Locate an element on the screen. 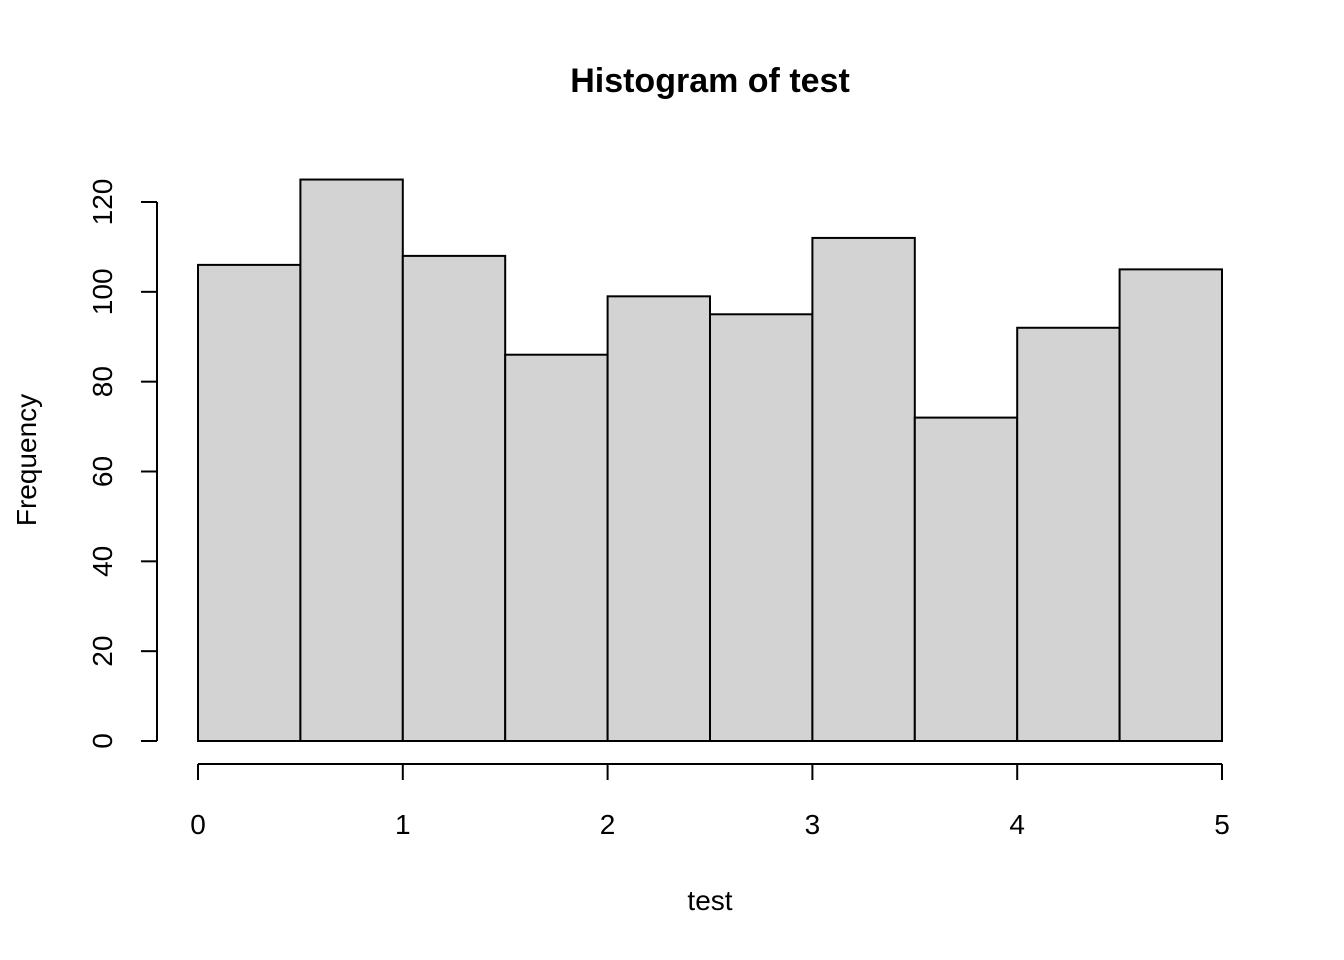  x-tick-label: 0 is located at coordinates (198, 824).